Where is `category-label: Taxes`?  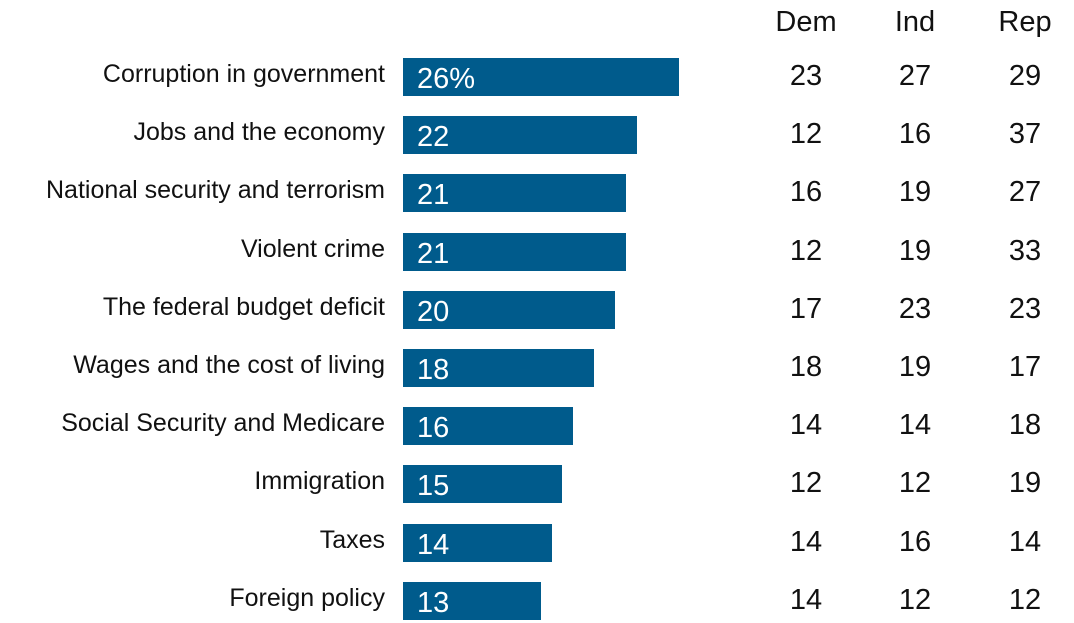
category-label: Taxes is located at coordinates (352, 539).